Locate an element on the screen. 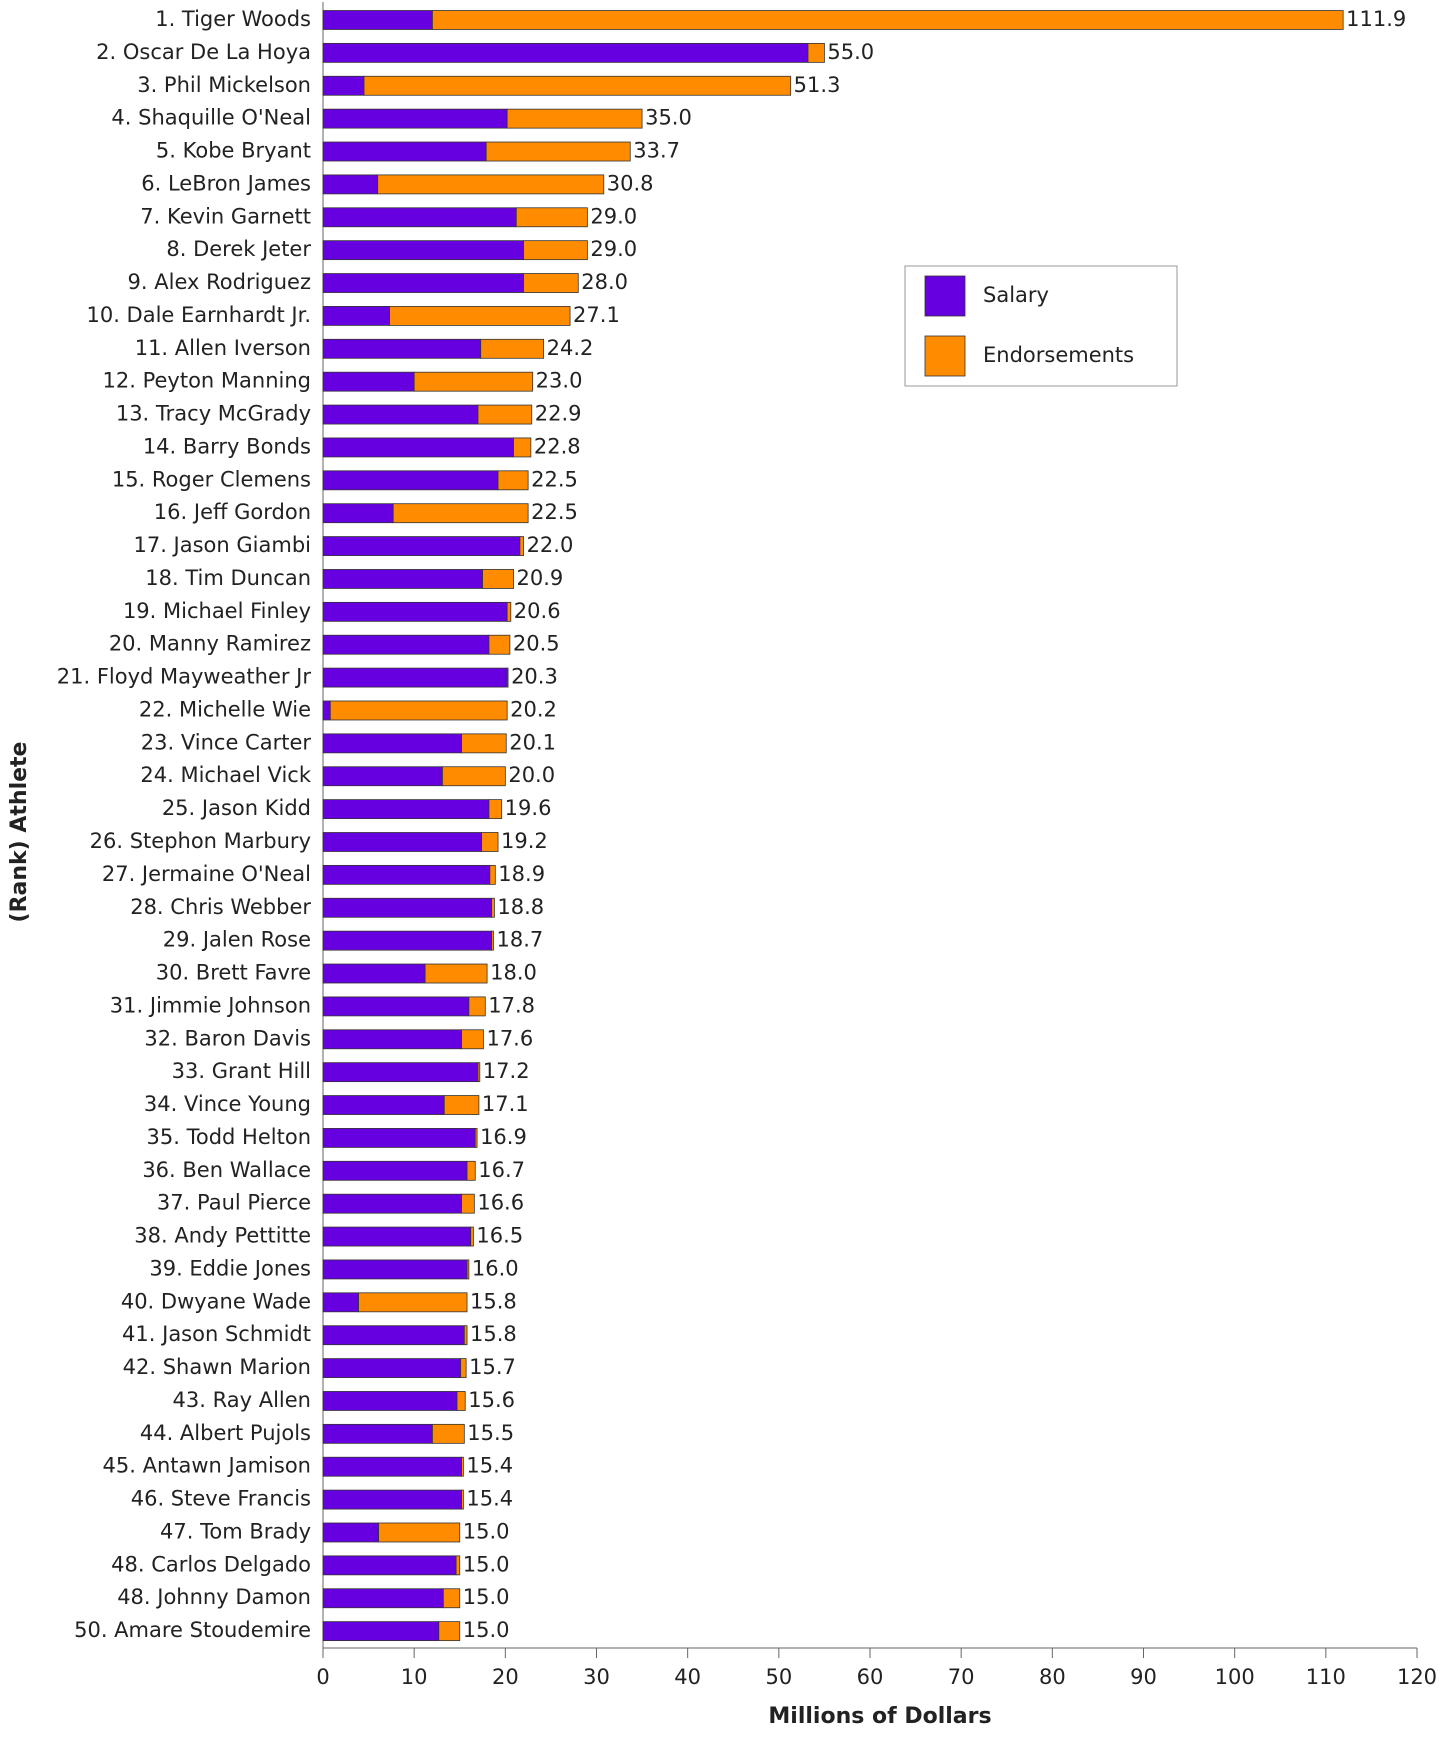  value-label: 16.7 is located at coordinates (501, 1170).